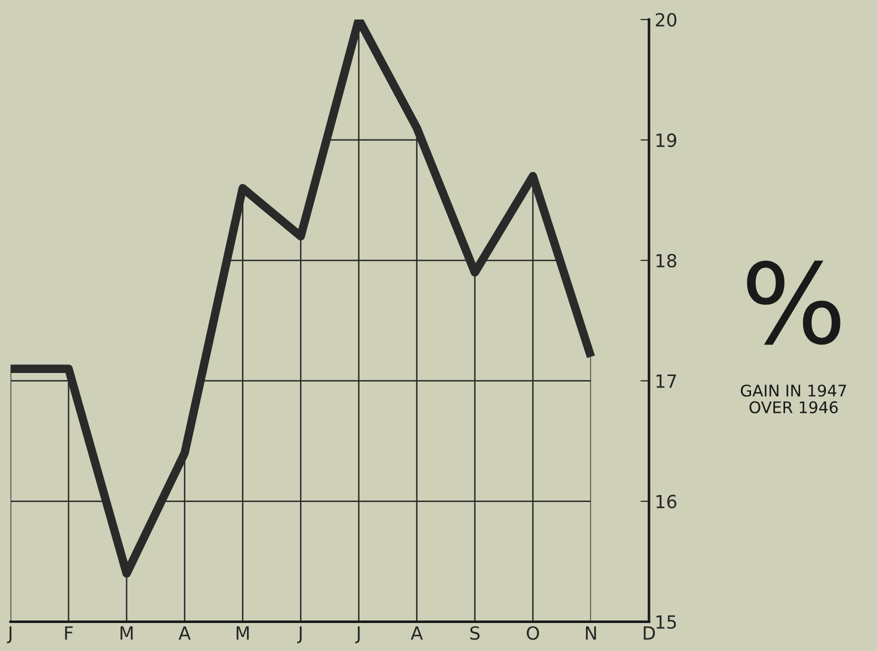 The image size is (877, 651). I want to click on x-tick-label: F, so click(69, 633).